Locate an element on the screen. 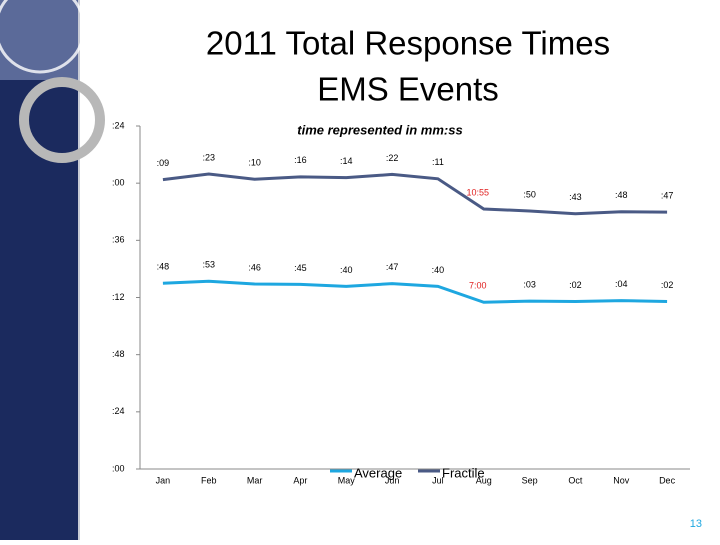  x-tick-label: Dec is located at coordinates (667, 480).